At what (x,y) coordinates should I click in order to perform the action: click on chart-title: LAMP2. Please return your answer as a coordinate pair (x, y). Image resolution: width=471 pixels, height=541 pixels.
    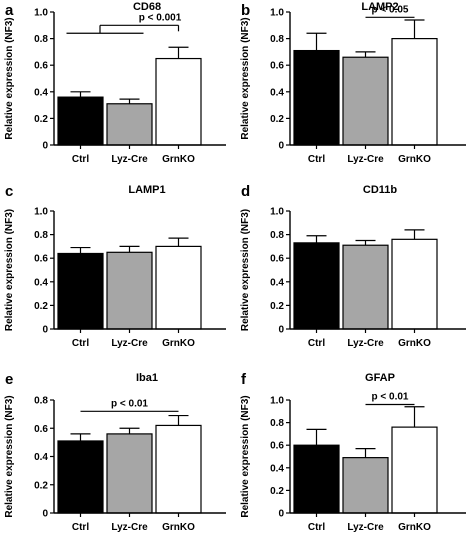
    Looking at the image, I should click on (379, 7).